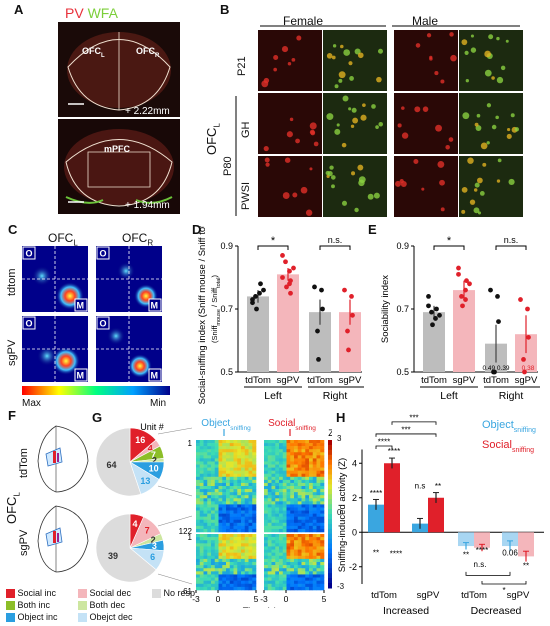 The width and height of the screenshot is (550, 626). What do you see at coordinates (153, 540) in the screenshot?
I see `pie-slice-label: 2` at bounding box center [153, 540].